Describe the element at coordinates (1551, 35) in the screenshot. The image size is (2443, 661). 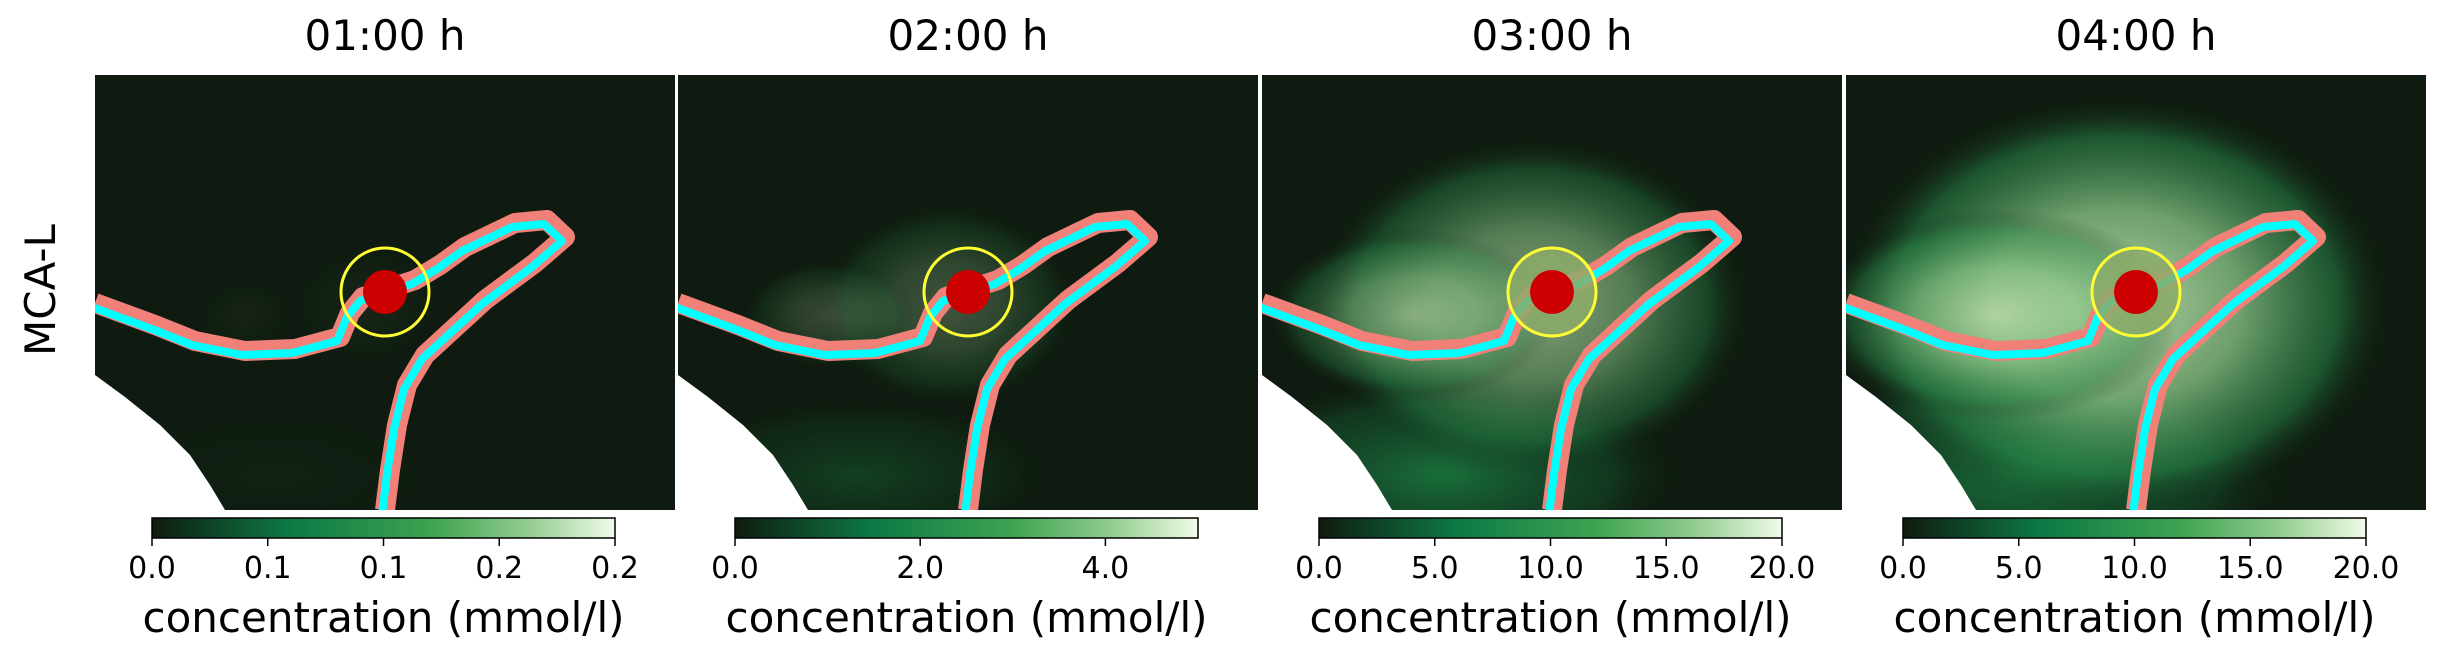
I see `panel-title: 03:00 h` at that location.